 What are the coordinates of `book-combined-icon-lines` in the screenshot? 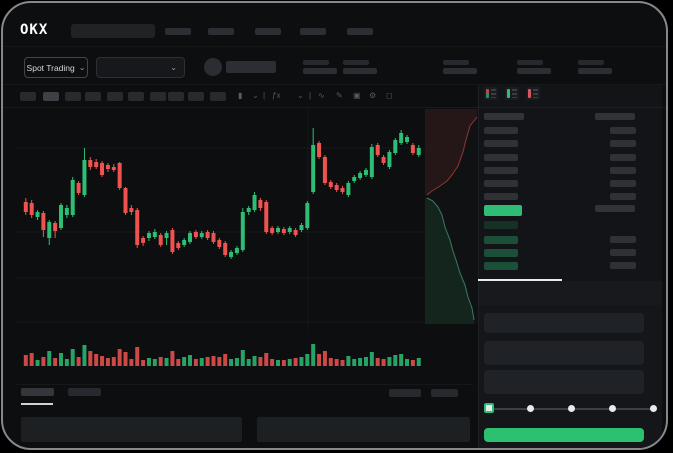 It's located at (493, 93).